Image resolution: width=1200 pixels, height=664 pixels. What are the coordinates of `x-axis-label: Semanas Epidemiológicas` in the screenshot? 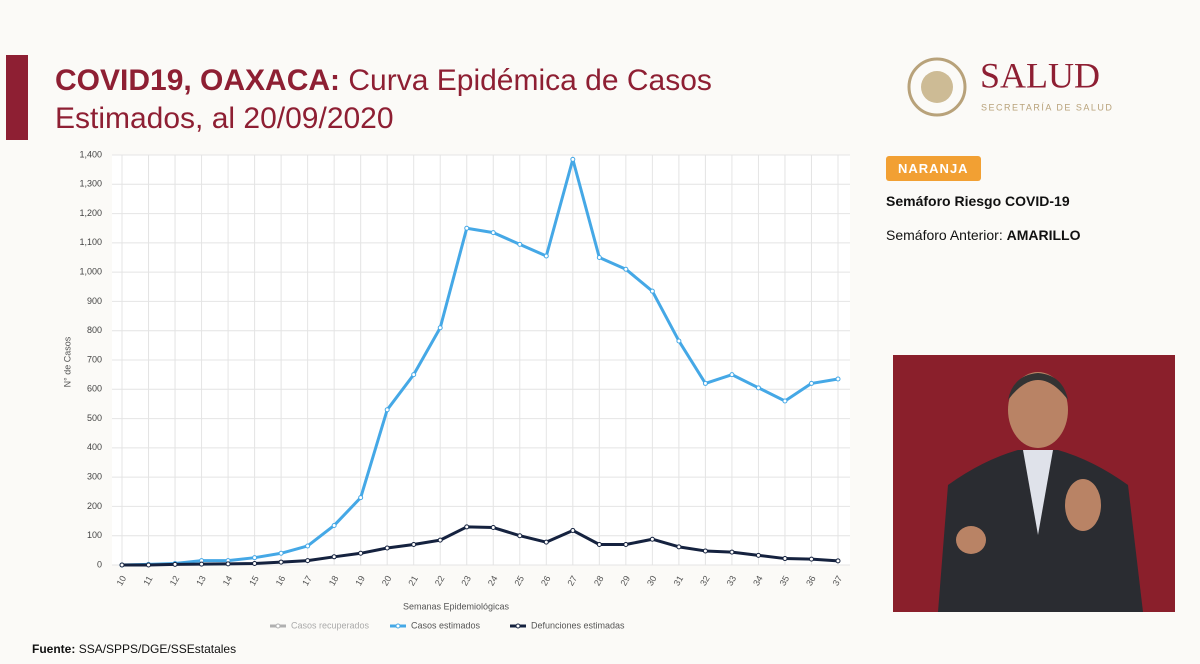 It's located at (456, 606).